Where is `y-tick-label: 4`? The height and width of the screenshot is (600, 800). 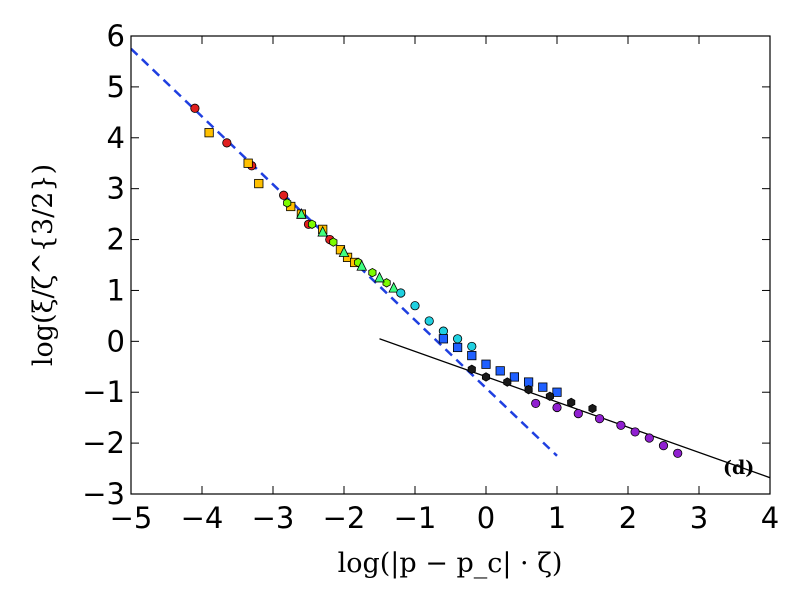 y-tick-label: 4 is located at coordinates (116, 138).